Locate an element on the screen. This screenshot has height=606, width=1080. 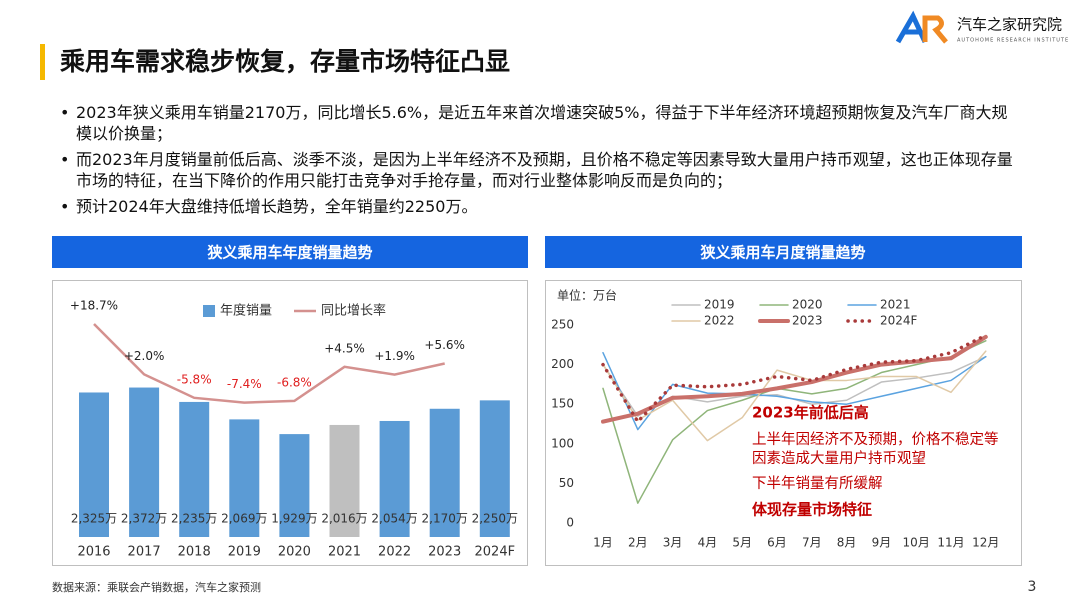
x-tick-label: 1月 is located at coordinates (603, 543).